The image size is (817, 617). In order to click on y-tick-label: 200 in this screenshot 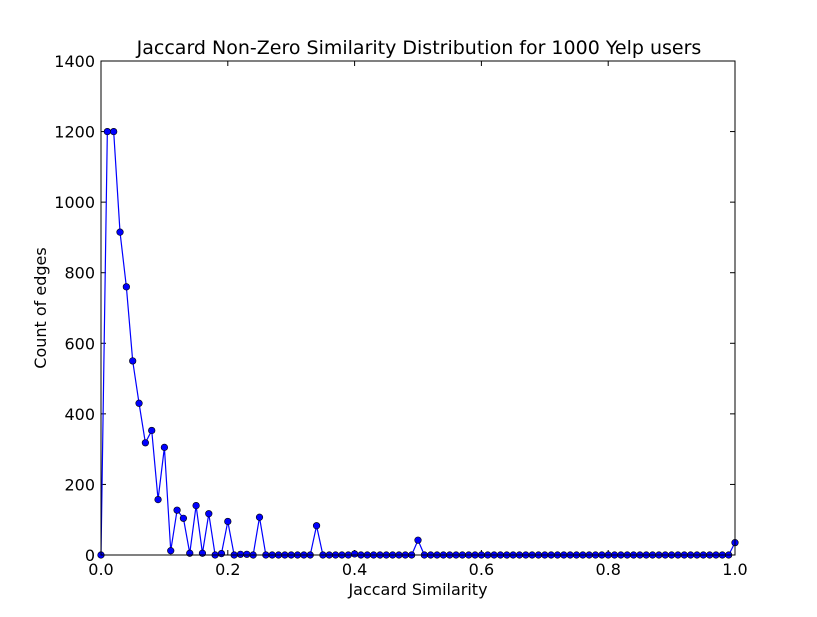, I will do `click(79, 484)`.